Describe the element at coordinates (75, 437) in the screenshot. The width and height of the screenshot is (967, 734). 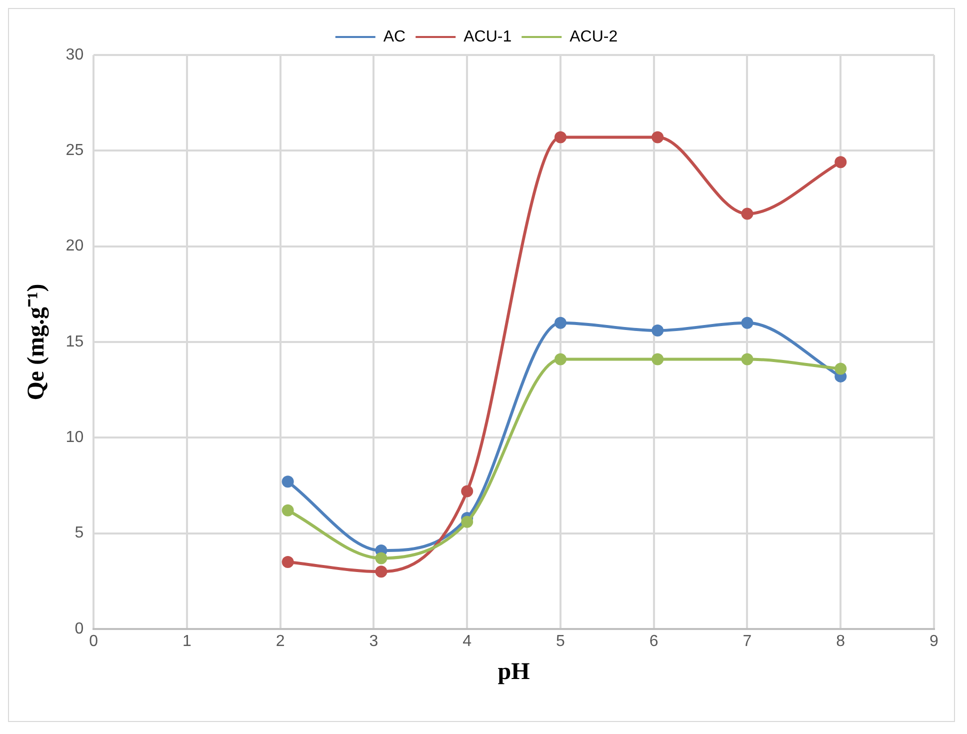
I see `y-tick-label: 10` at that location.